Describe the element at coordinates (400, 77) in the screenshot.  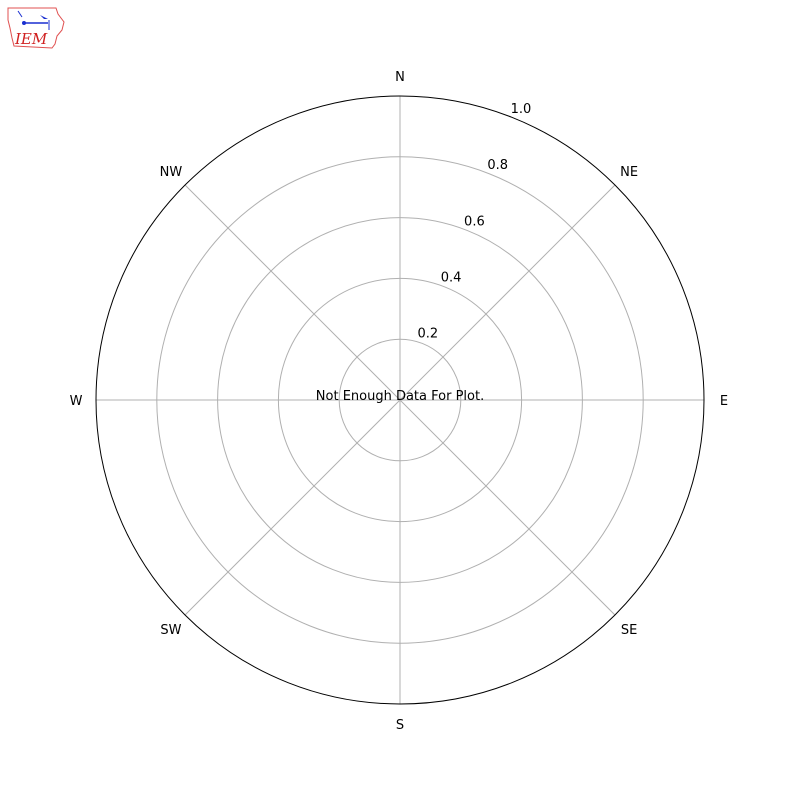
I see `direction-label-n: N` at that location.